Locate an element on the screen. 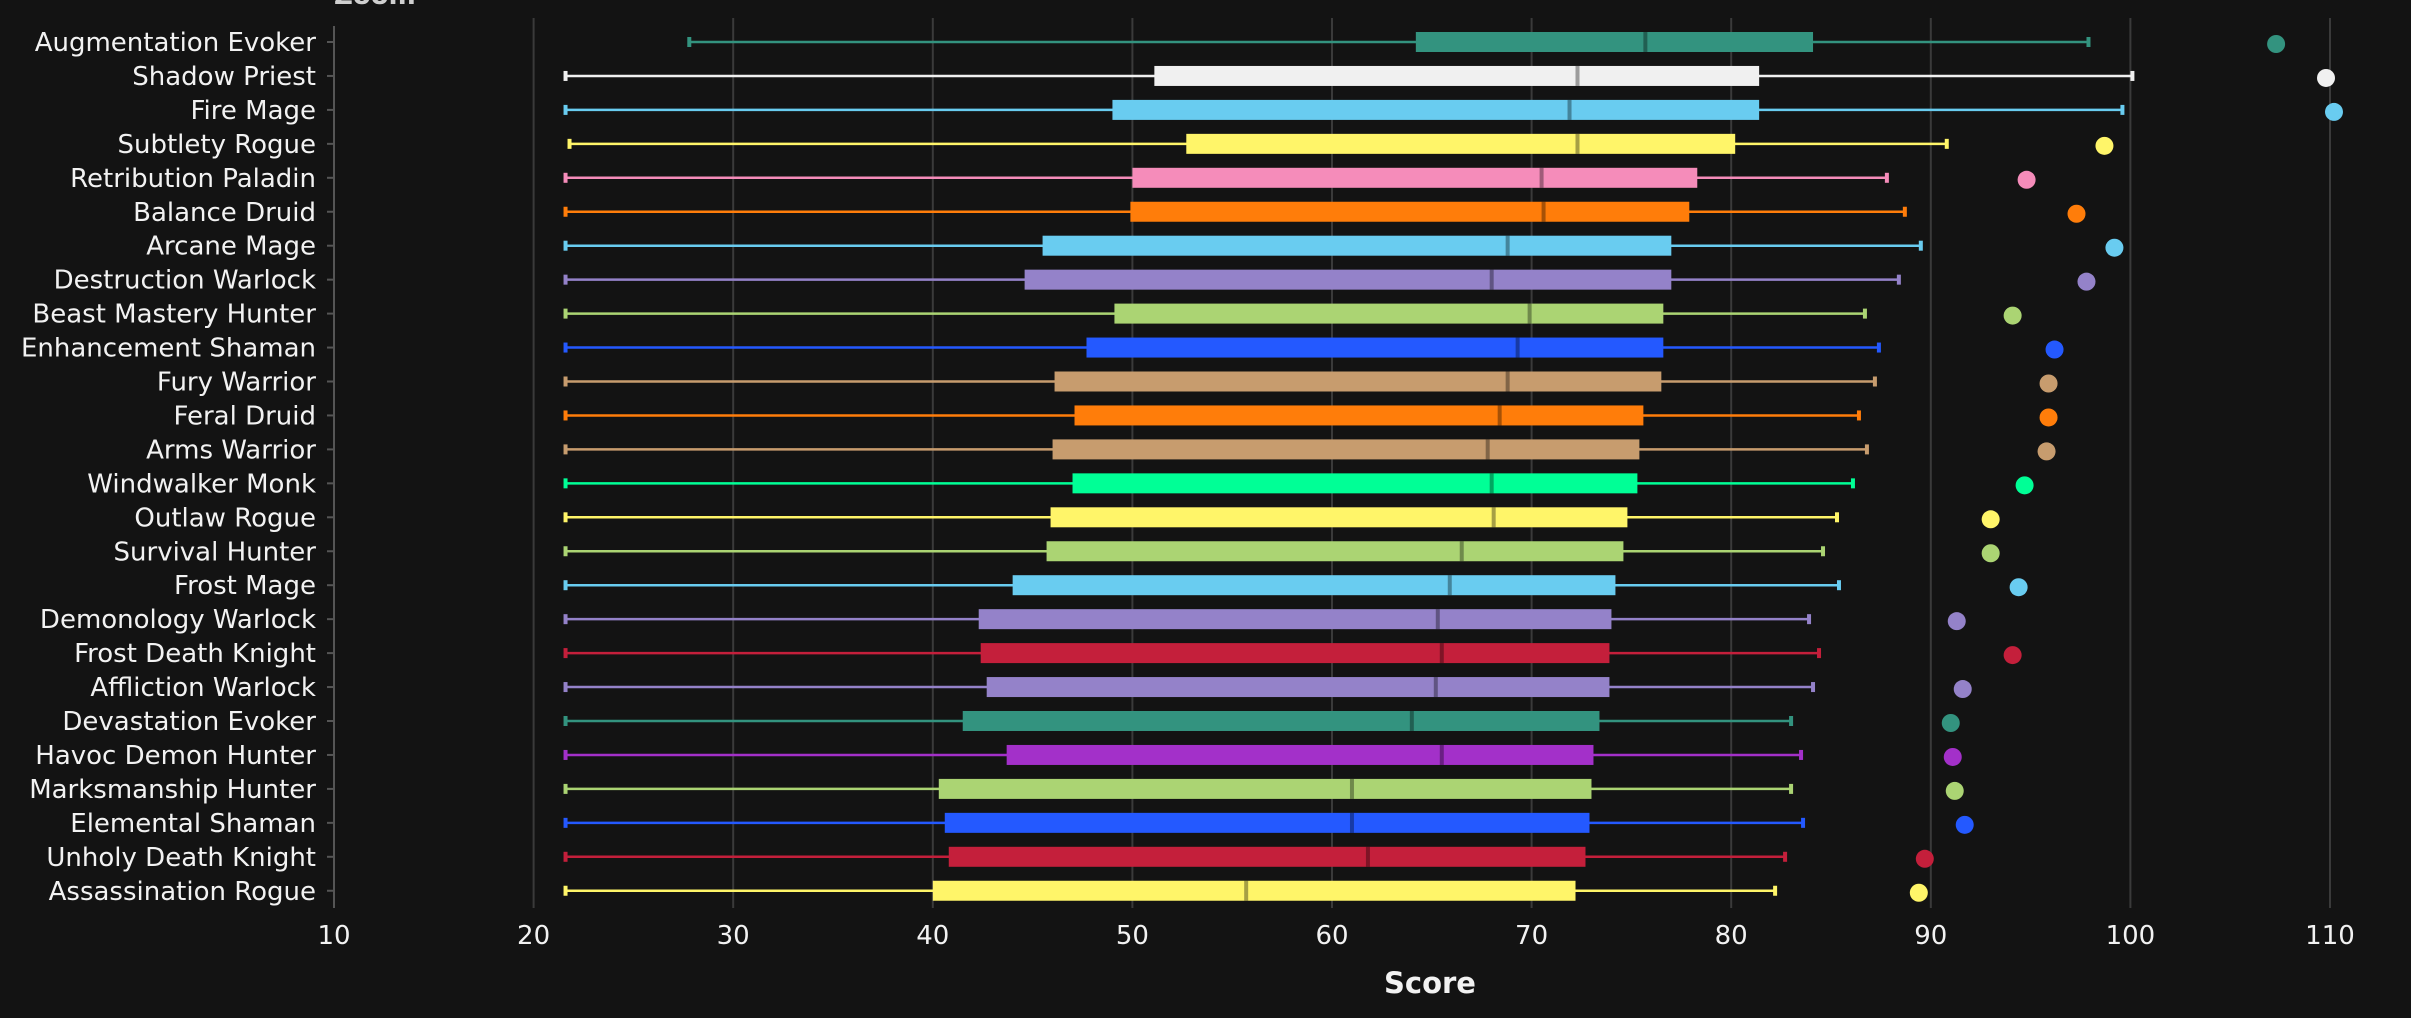 This screenshot has width=2411, height=1018. iqr-box-shadow-priest is located at coordinates (1457, 75).